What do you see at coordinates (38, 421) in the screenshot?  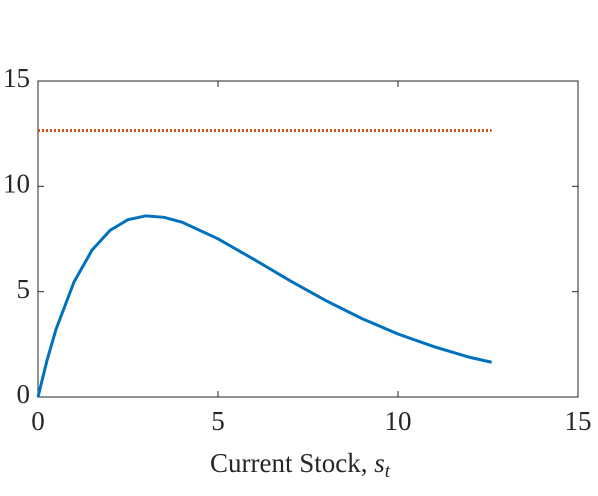 I see `x-tick-label: 0` at bounding box center [38, 421].